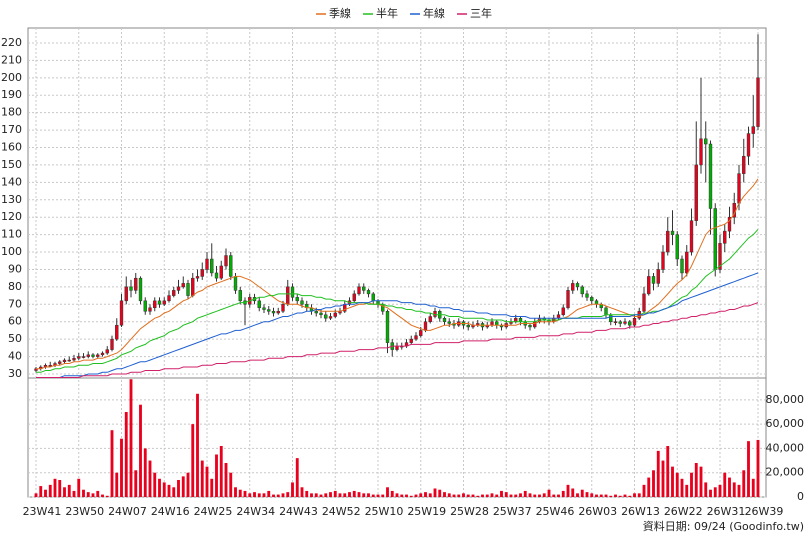 The width and height of the screenshot is (808, 540). I want to click on y-tick-label: 80, so click(15, 286).